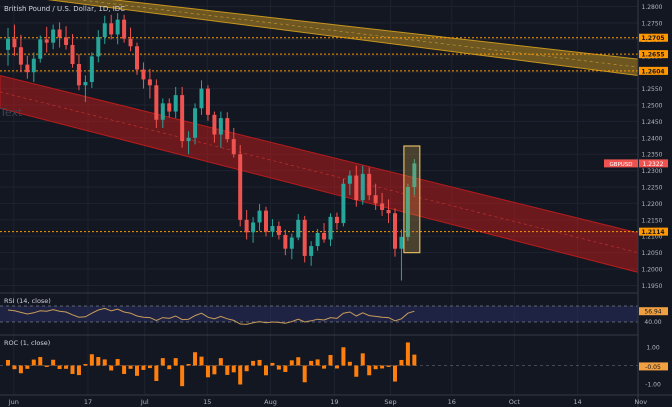  I want to click on symbol-tag, so click(621, 163).